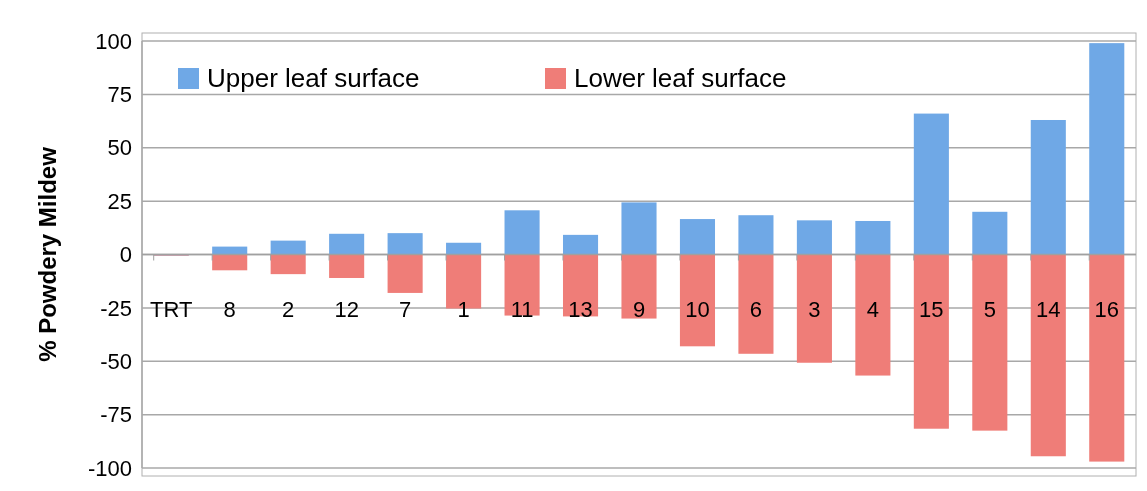  Describe the element at coordinates (125, 255) in the screenshot. I see `y-tick-label: 0` at that location.